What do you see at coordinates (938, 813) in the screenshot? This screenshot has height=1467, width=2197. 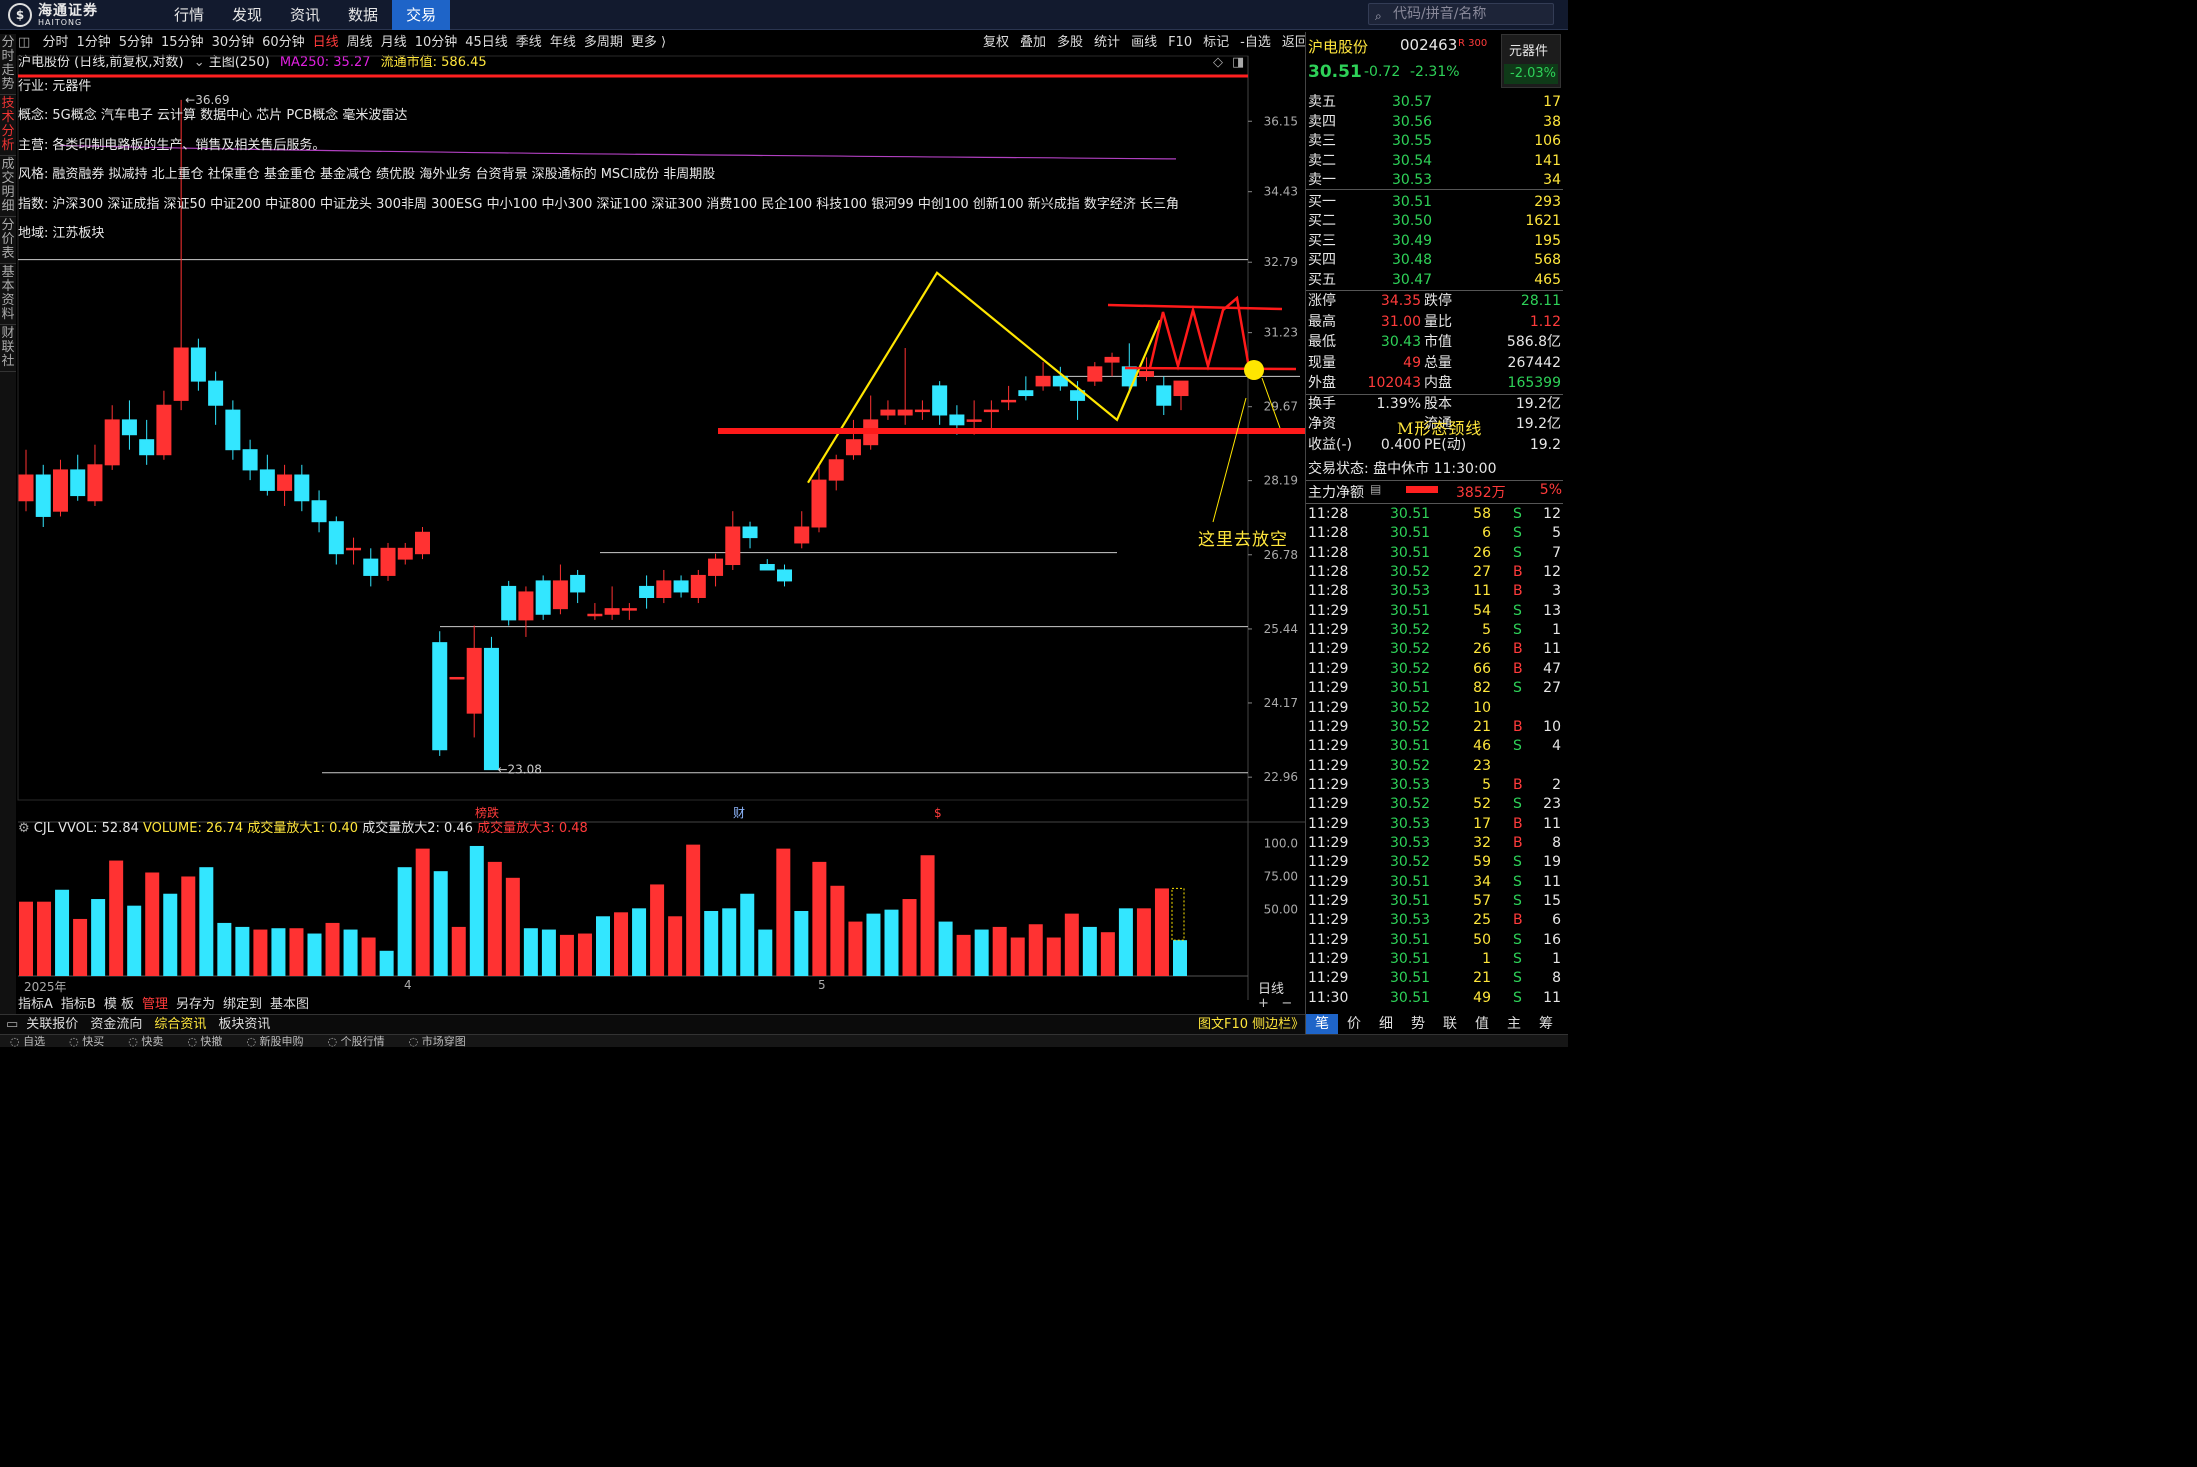 I see `event-dollar: $` at bounding box center [938, 813].